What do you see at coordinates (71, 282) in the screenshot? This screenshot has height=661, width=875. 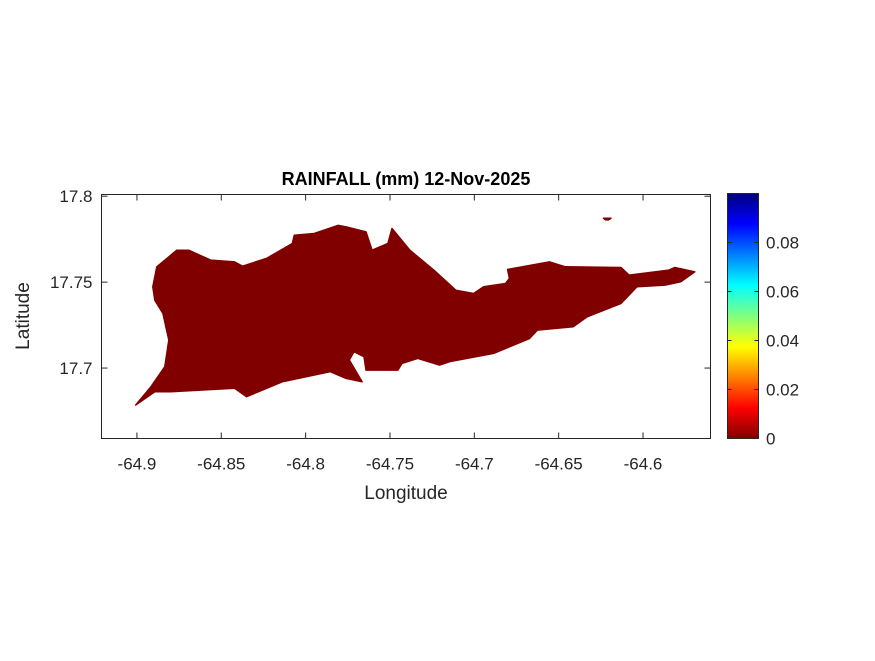 I see `y-tick-label: 17.75` at bounding box center [71, 282].